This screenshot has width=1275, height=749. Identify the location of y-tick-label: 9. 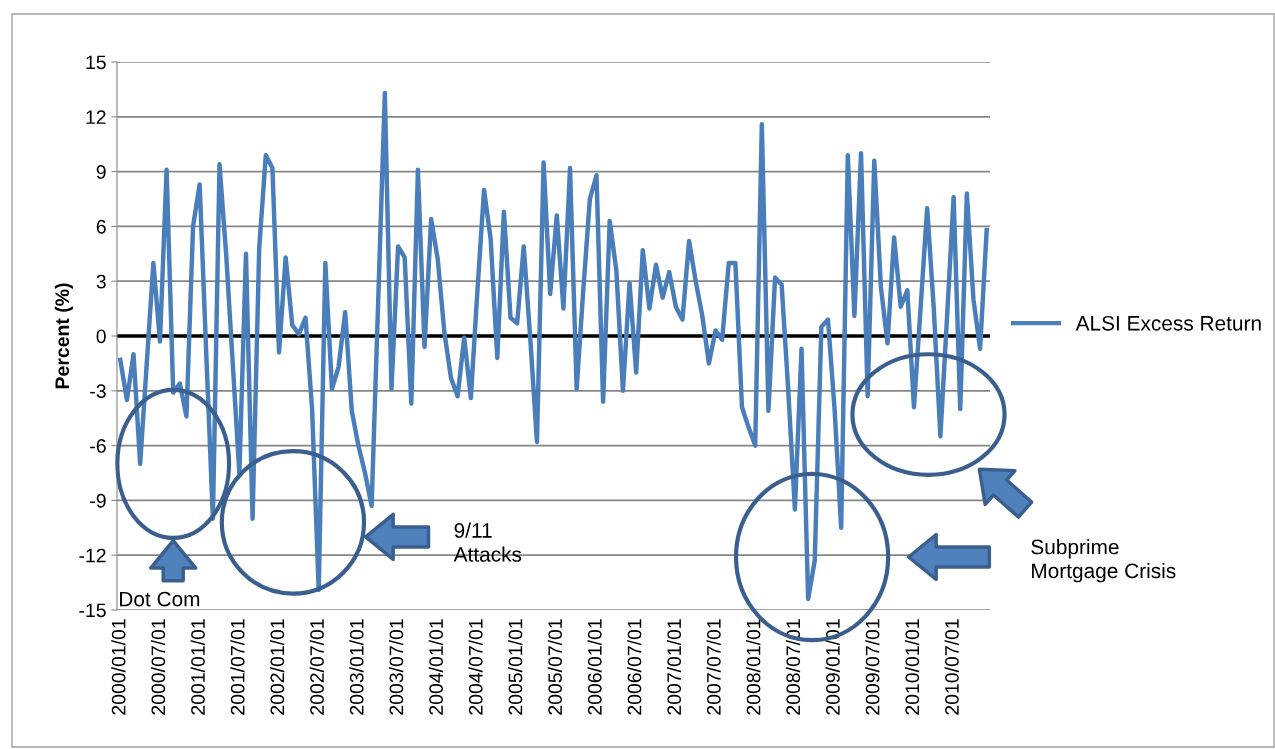
(101, 172).